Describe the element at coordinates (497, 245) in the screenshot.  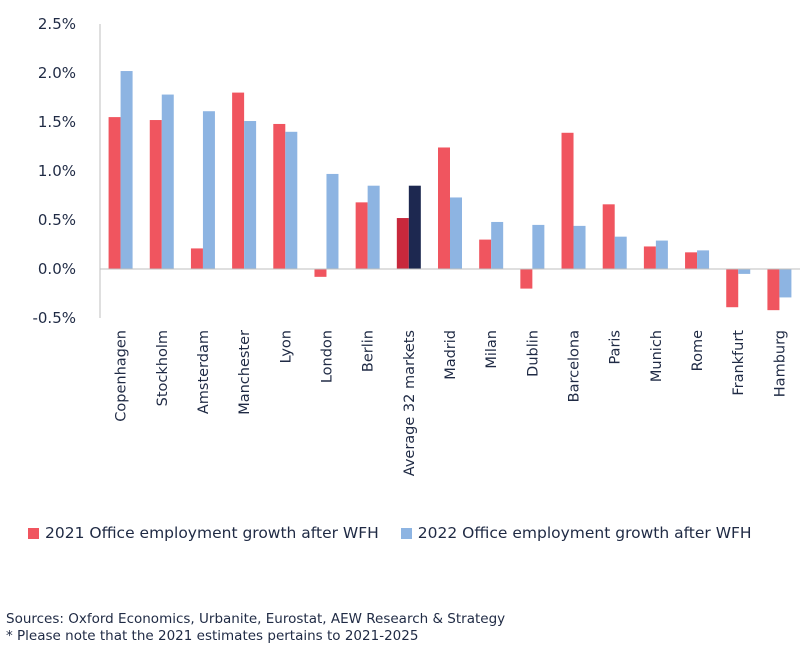
I see `bar-2022-milan` at that location.